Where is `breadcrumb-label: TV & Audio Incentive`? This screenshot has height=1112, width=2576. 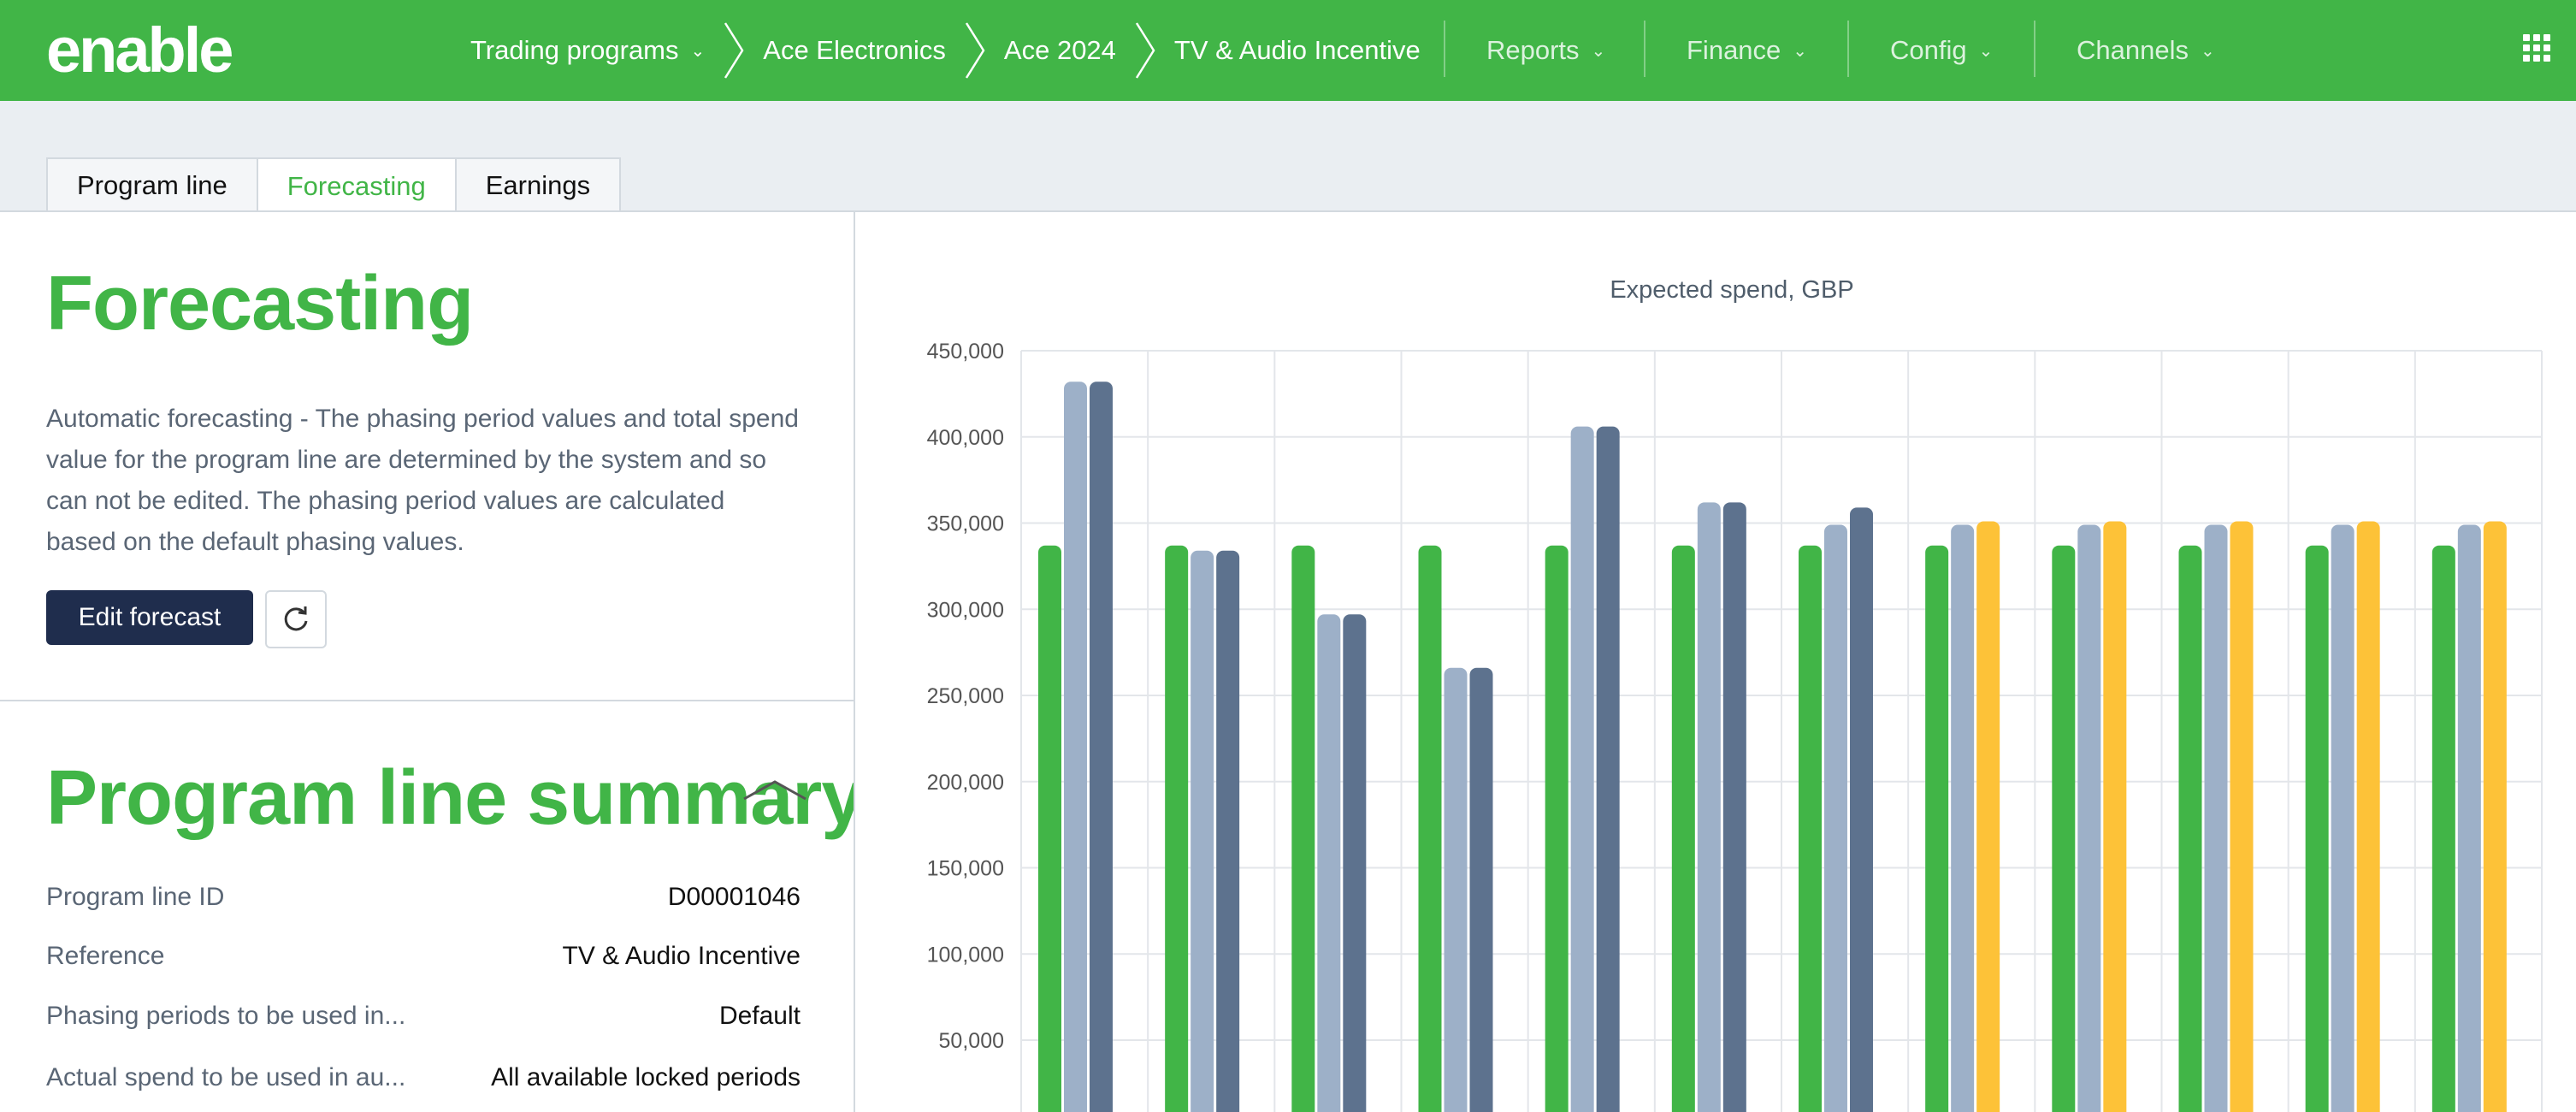 breadcrumb-label: TV & Audio Incentive is located at coordinates (1297, 50).